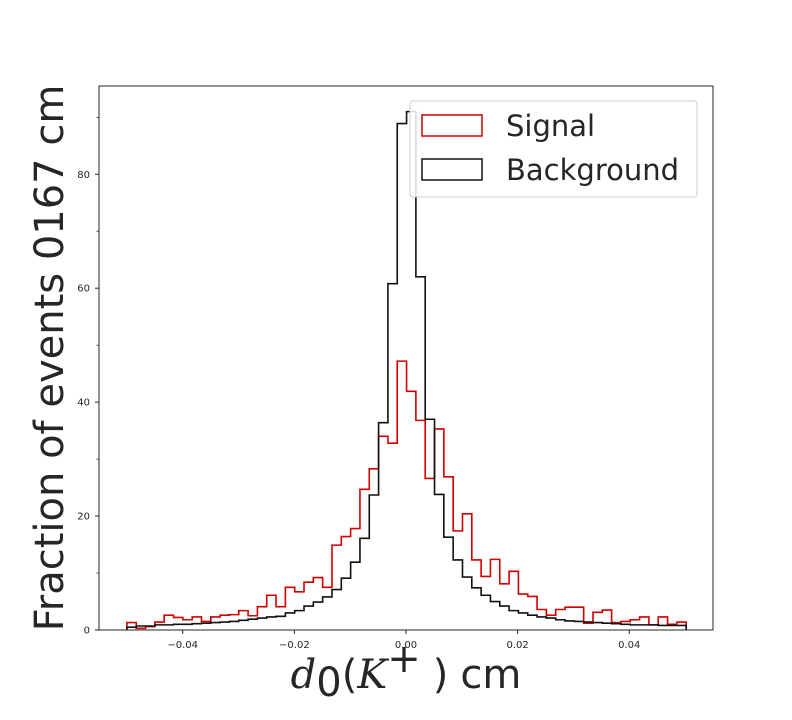 This screenshot has height=720, width=792. Describe the element at coordinates (406, 645) in the screenshot. I see `x-tick-label: 0.00` at that location.